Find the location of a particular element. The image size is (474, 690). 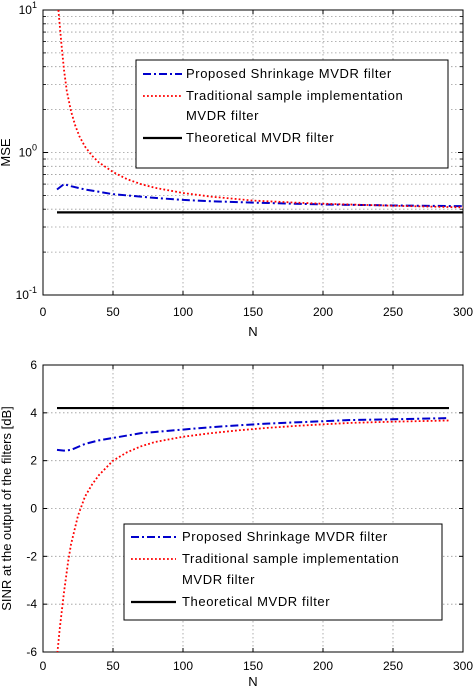

y-tick-label: 10⁰ is located at coordinates (28, 151).